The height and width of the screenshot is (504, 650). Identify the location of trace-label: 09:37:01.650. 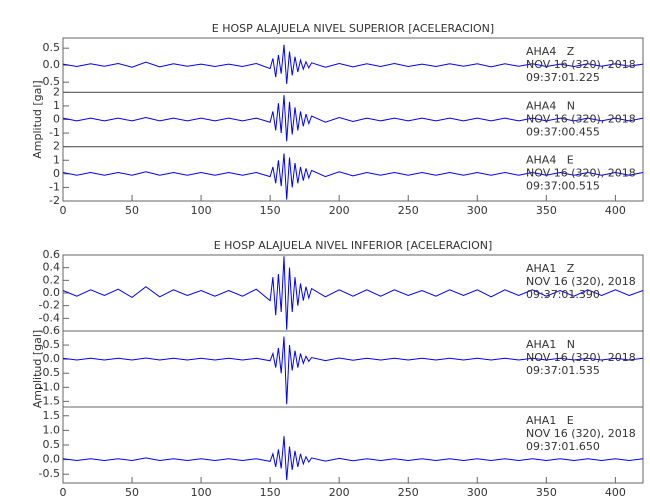
(563, 446).